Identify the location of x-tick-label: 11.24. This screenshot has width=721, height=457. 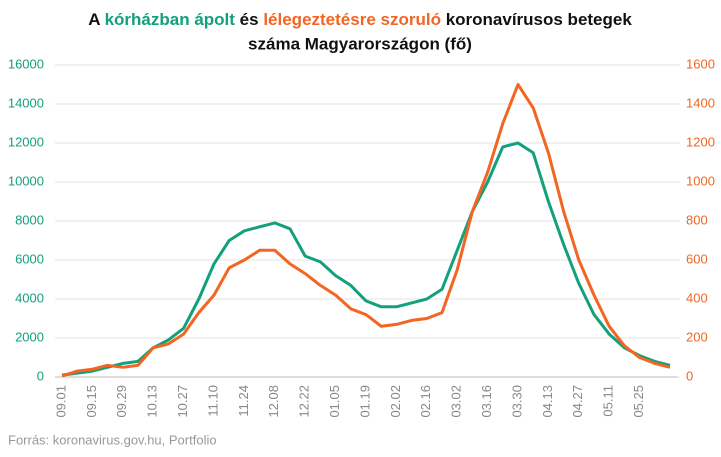
(243, 401).